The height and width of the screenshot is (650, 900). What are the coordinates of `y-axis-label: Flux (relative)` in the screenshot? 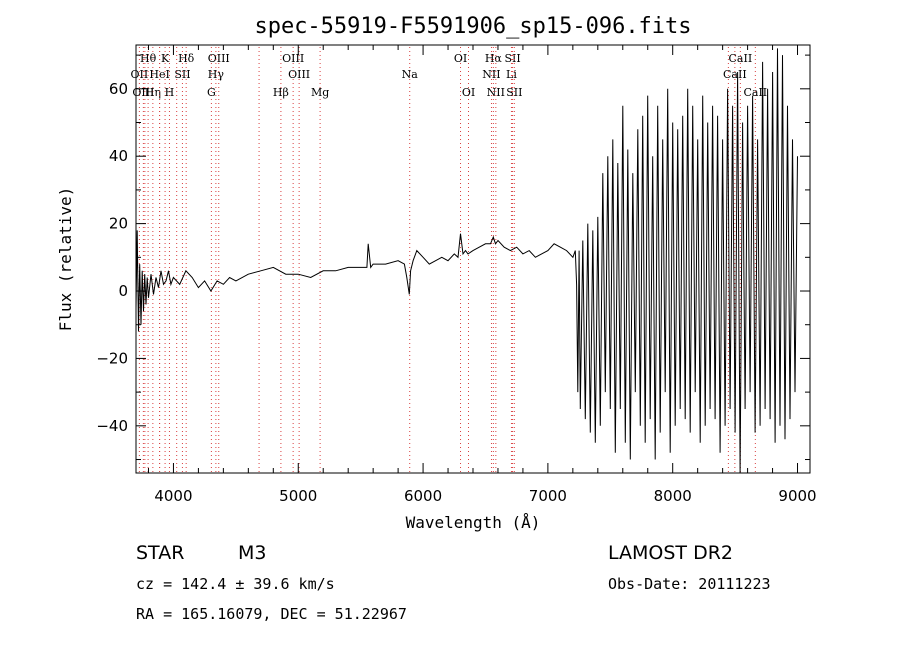 It's located at (65, 259).